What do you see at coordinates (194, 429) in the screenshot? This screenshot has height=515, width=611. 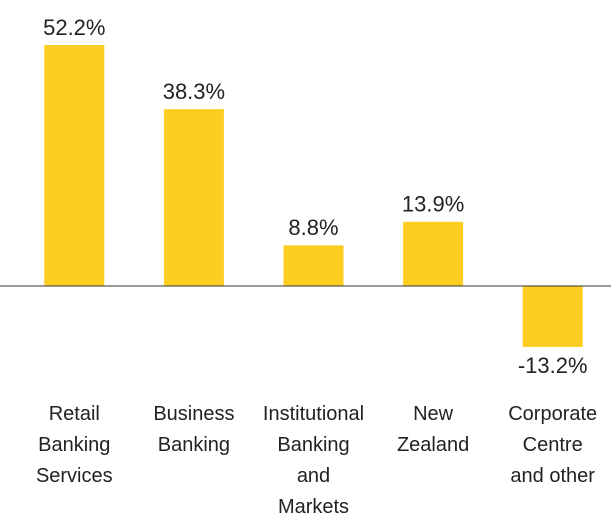 I see `x-tick-label: Business Banking` at bounding box center [194, 429].